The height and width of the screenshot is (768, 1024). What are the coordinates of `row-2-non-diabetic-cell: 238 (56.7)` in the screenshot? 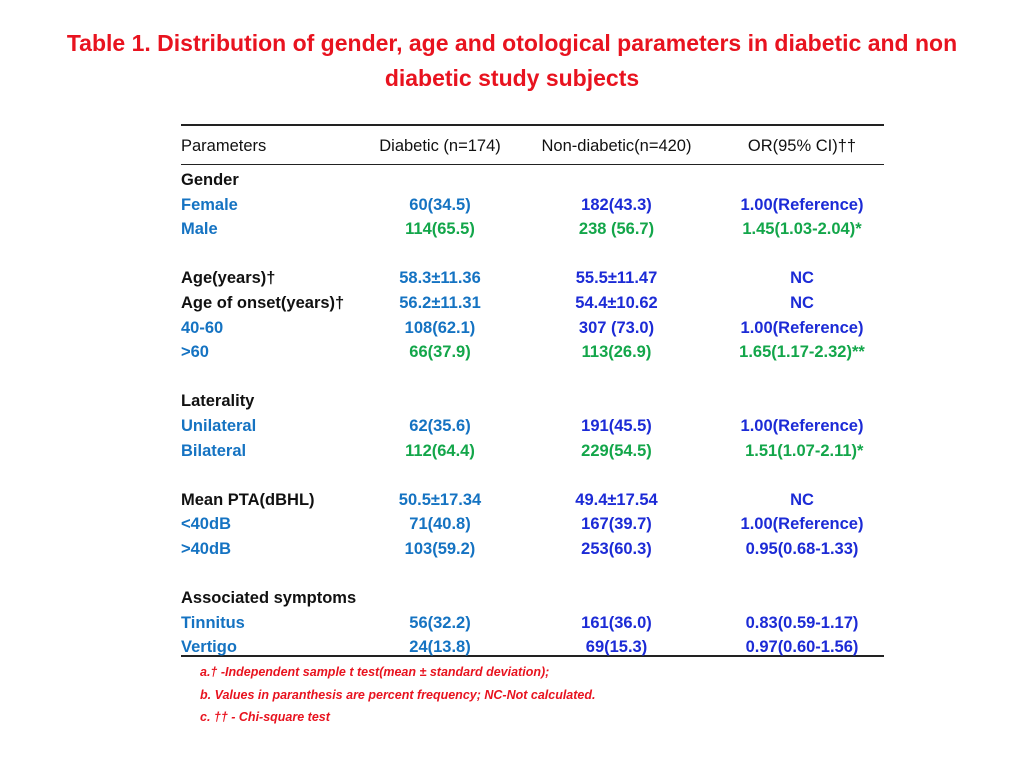 It's located at (616, 229).